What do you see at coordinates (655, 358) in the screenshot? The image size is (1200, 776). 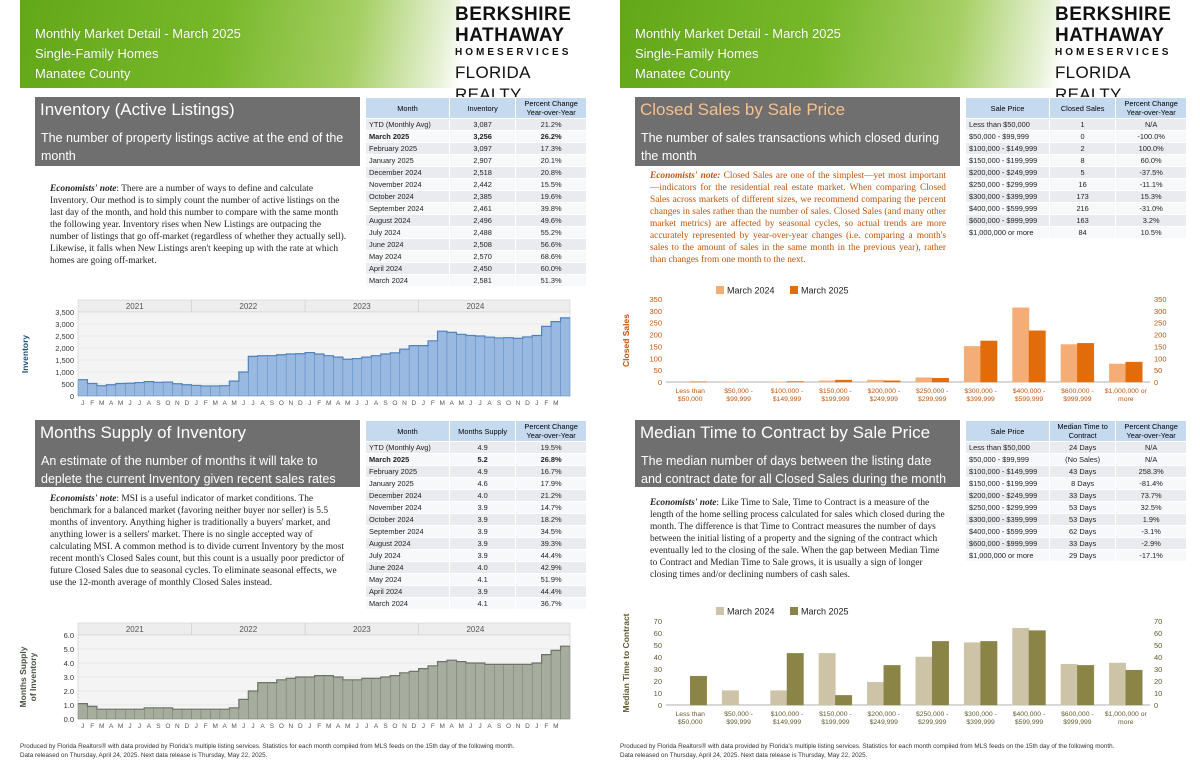 I see `y-tick-label: 100` at bounding box center [655, 358].